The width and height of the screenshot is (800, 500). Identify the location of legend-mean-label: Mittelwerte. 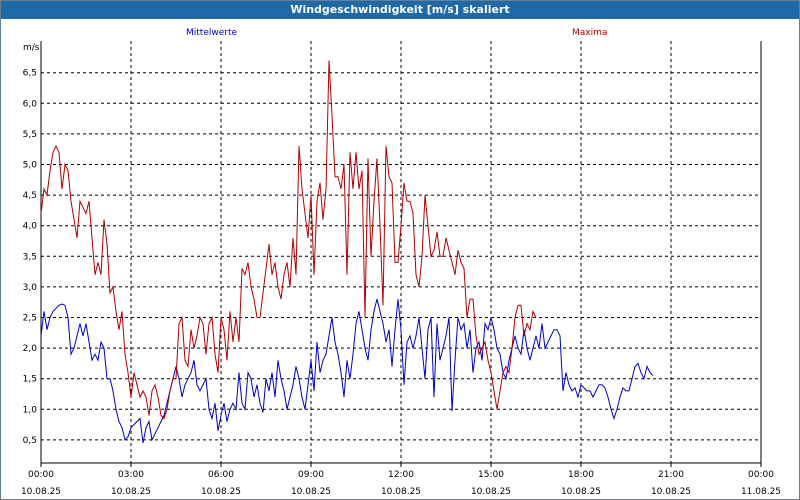
(211, 33).